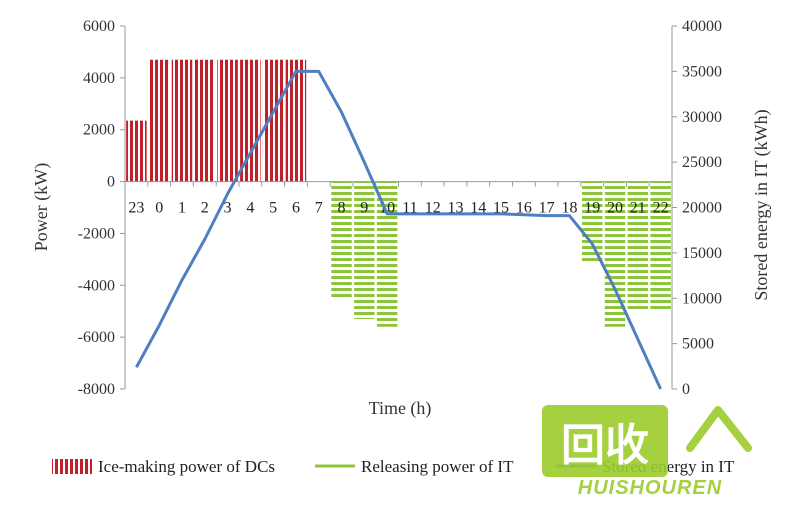 This screenshot has width=800, height=505. I want to click on y-left-tick-label: -6000, so click(96, 337).